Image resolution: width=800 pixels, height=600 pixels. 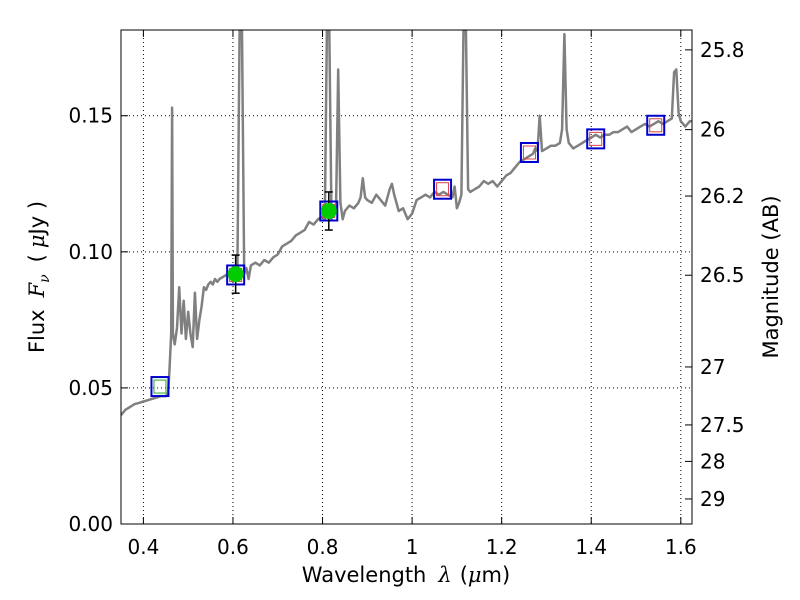 I want to click on y-tick-label: 0.10, so click(x=90, y=252).